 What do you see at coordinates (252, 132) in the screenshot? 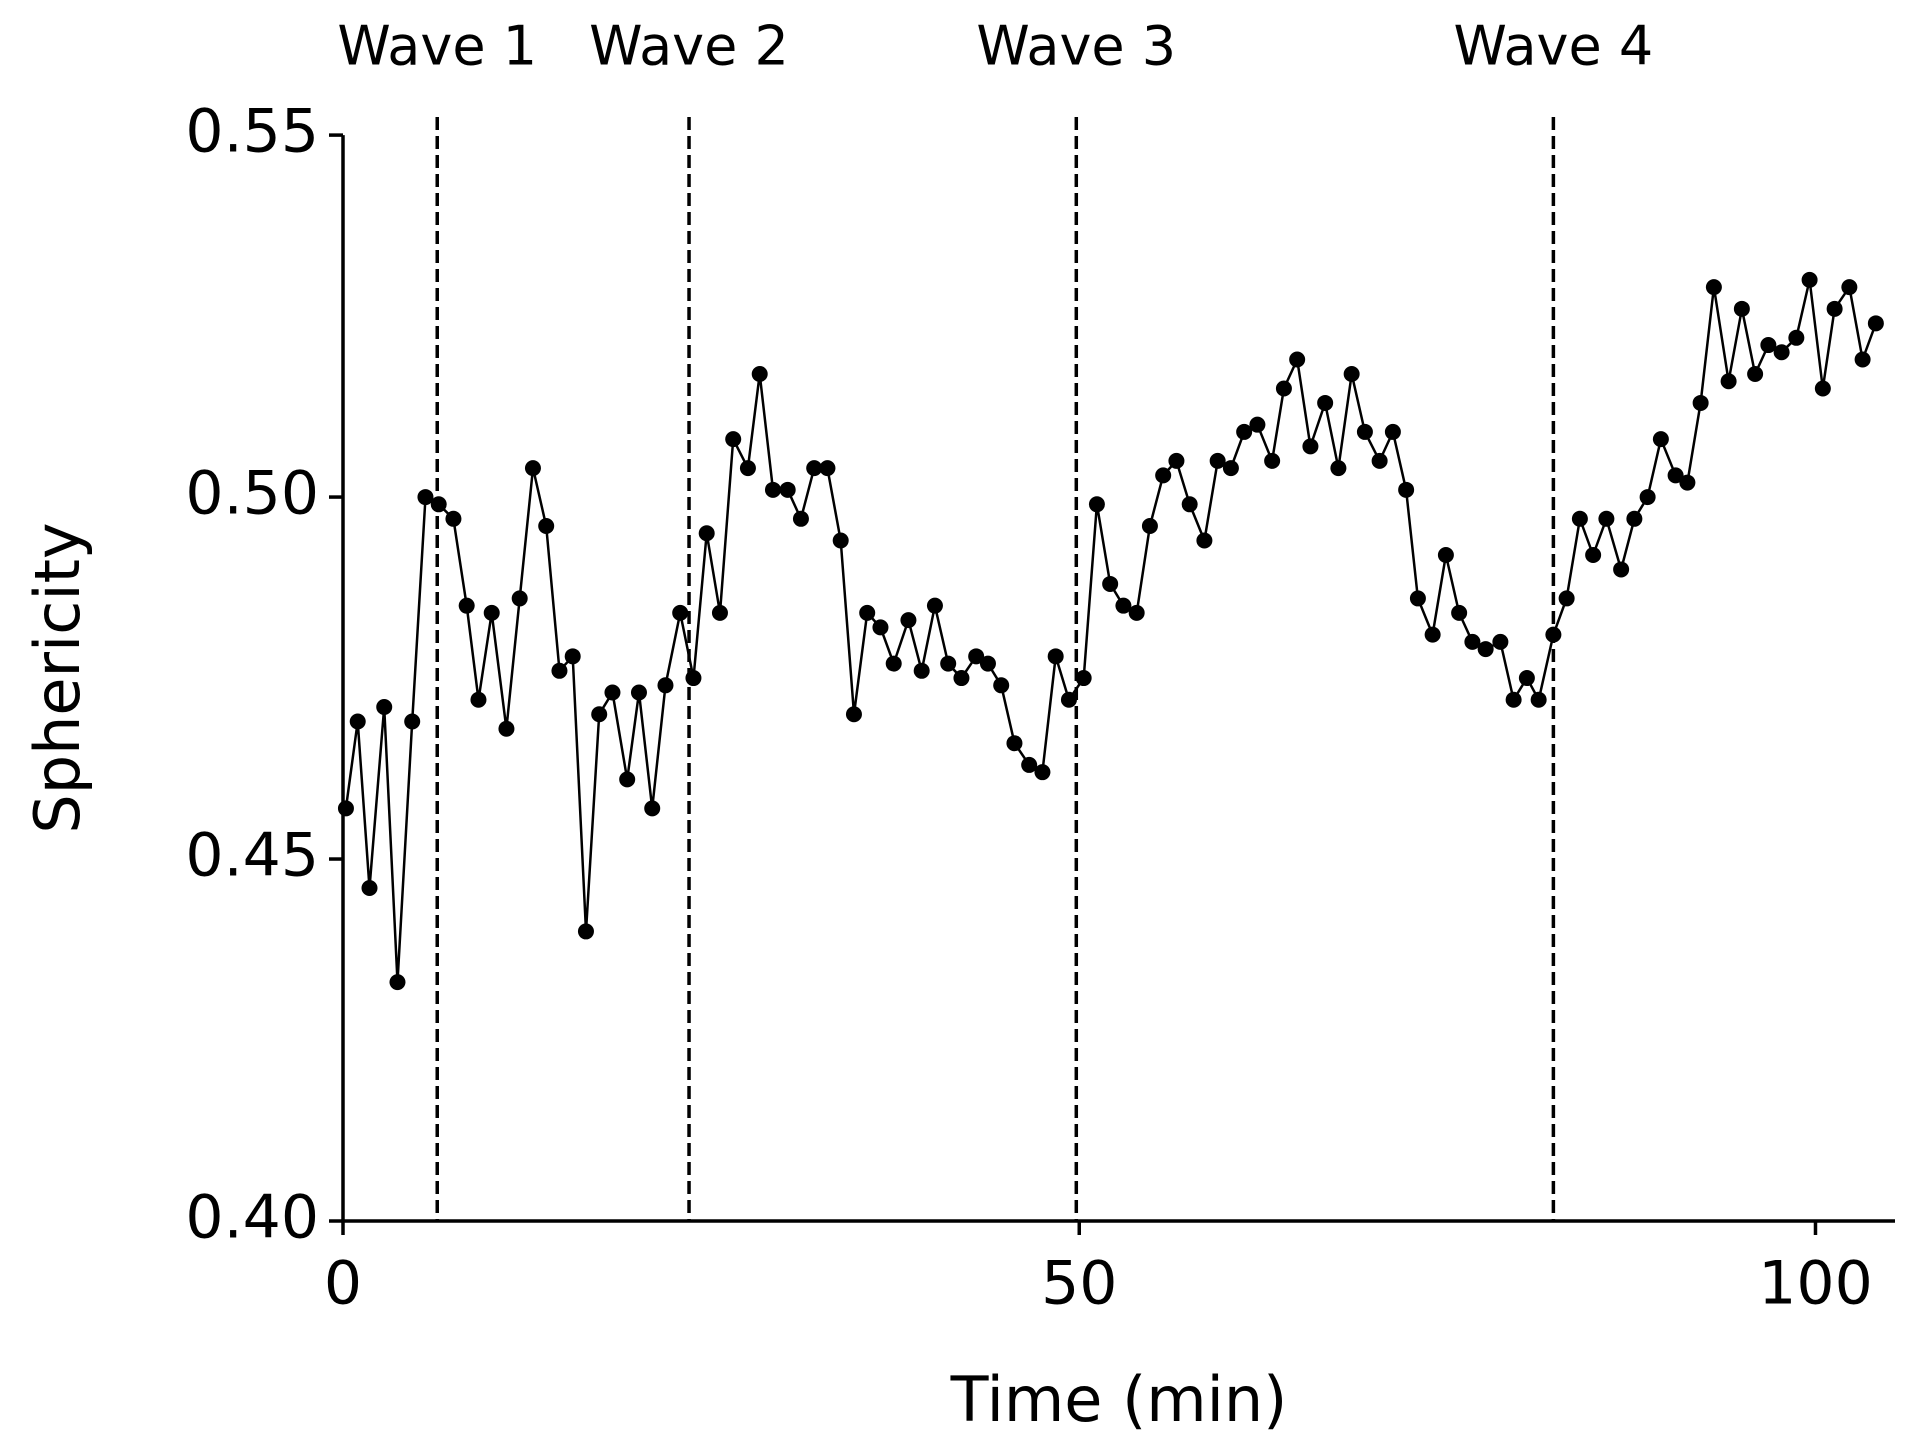
I see `y-tick-label: 0.55` at bounding box center [252, 132].